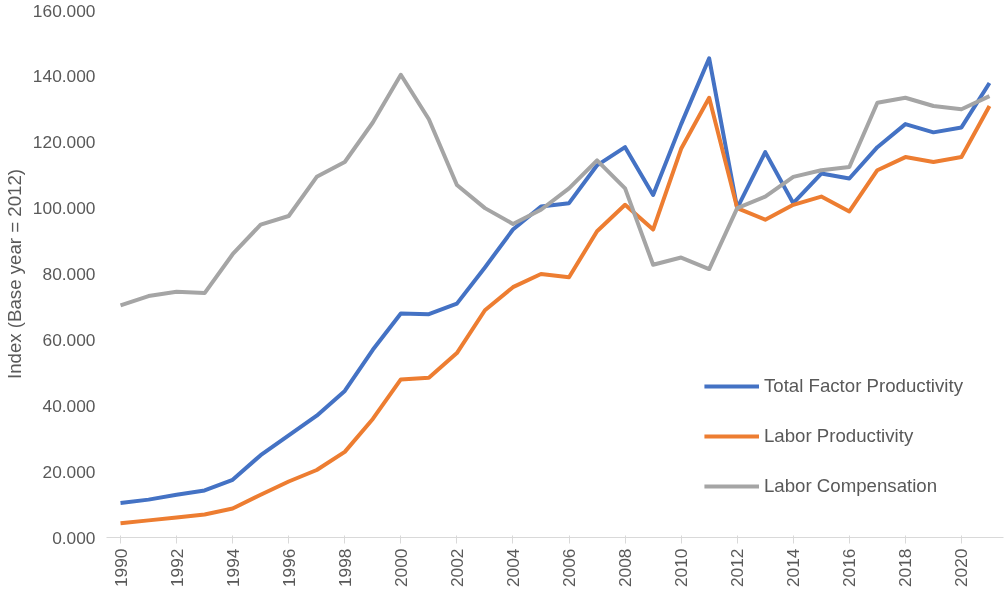 This screenshot has width=1008, height=590. I want to click on x-tick-label: 2010, so click(681, 568).